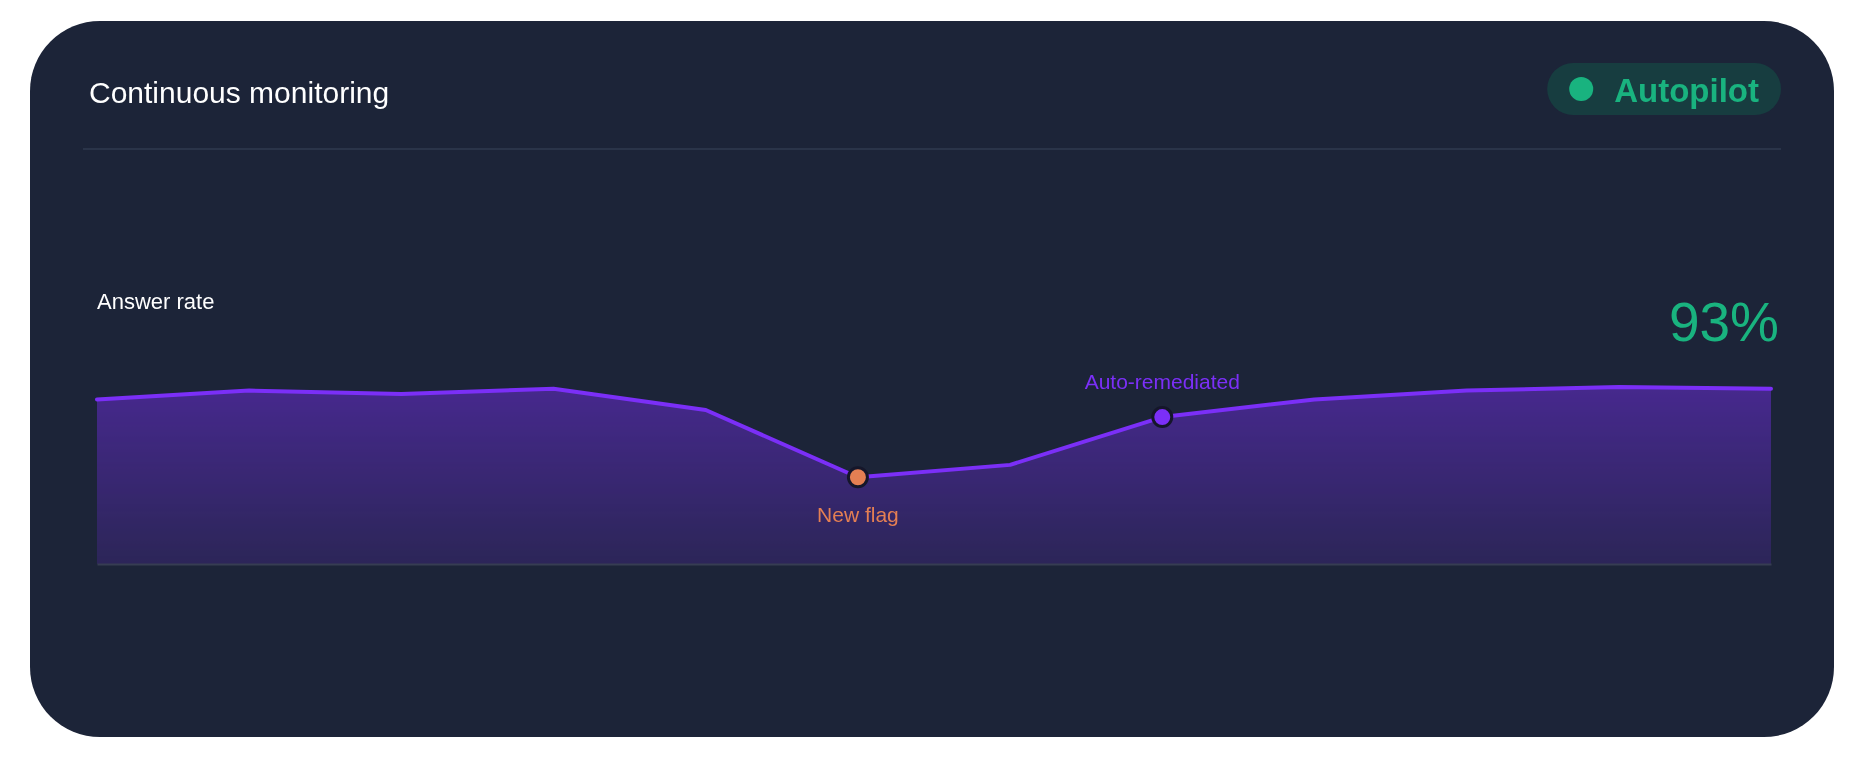 This screenshot has width=1864, height=758. Describe the element at coordinates (858, 515) in the screenshot. I see `series-label: New flag` at that location.